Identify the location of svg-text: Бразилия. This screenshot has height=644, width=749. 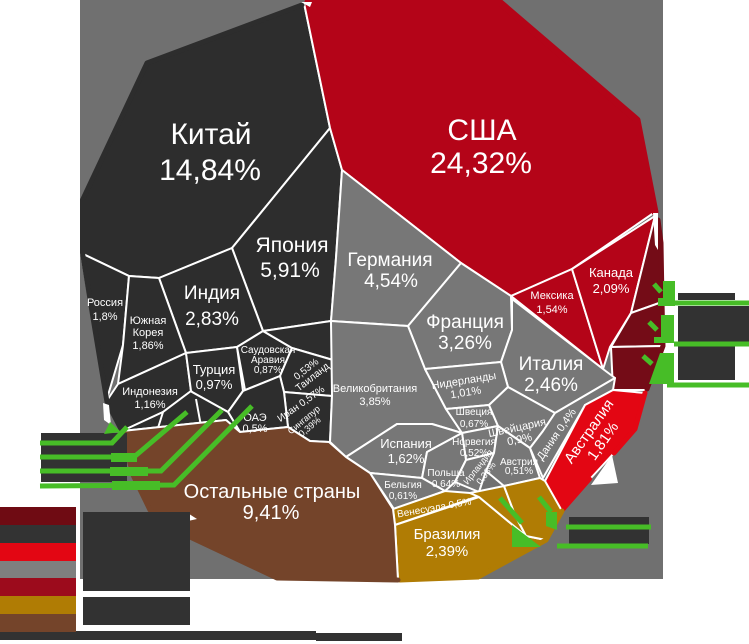
(447, 534).